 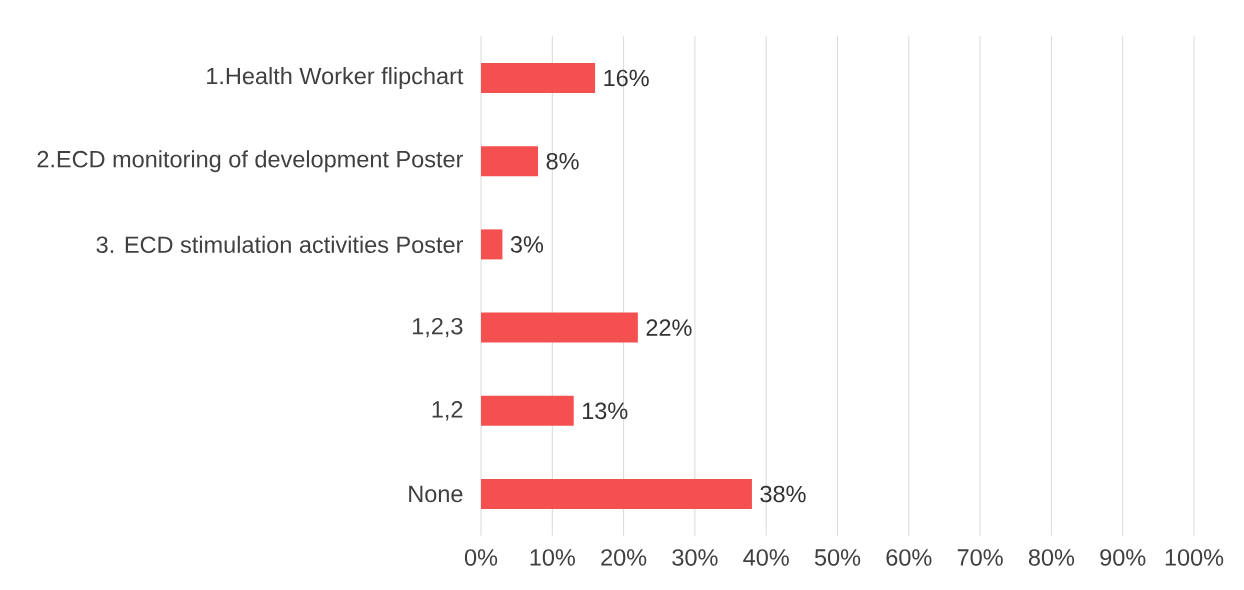 What do you see at coordinates (624, 557) in the screenshot?
I see `x-tick-label: 20%` at bounding box center [624, 557].